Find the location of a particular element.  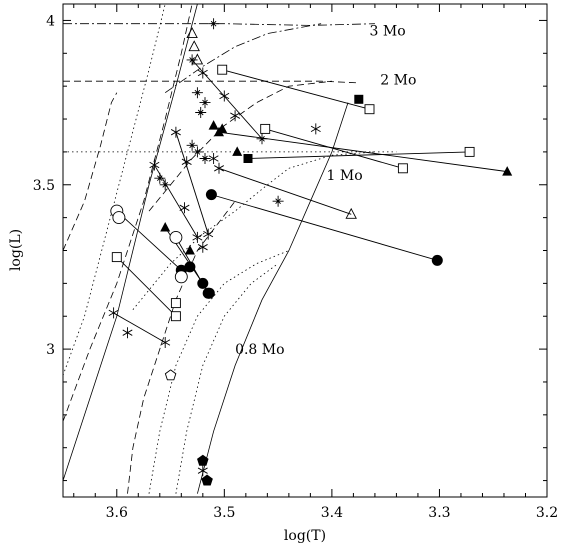

pair-1-start-marker is located at coordinates (116, 257).